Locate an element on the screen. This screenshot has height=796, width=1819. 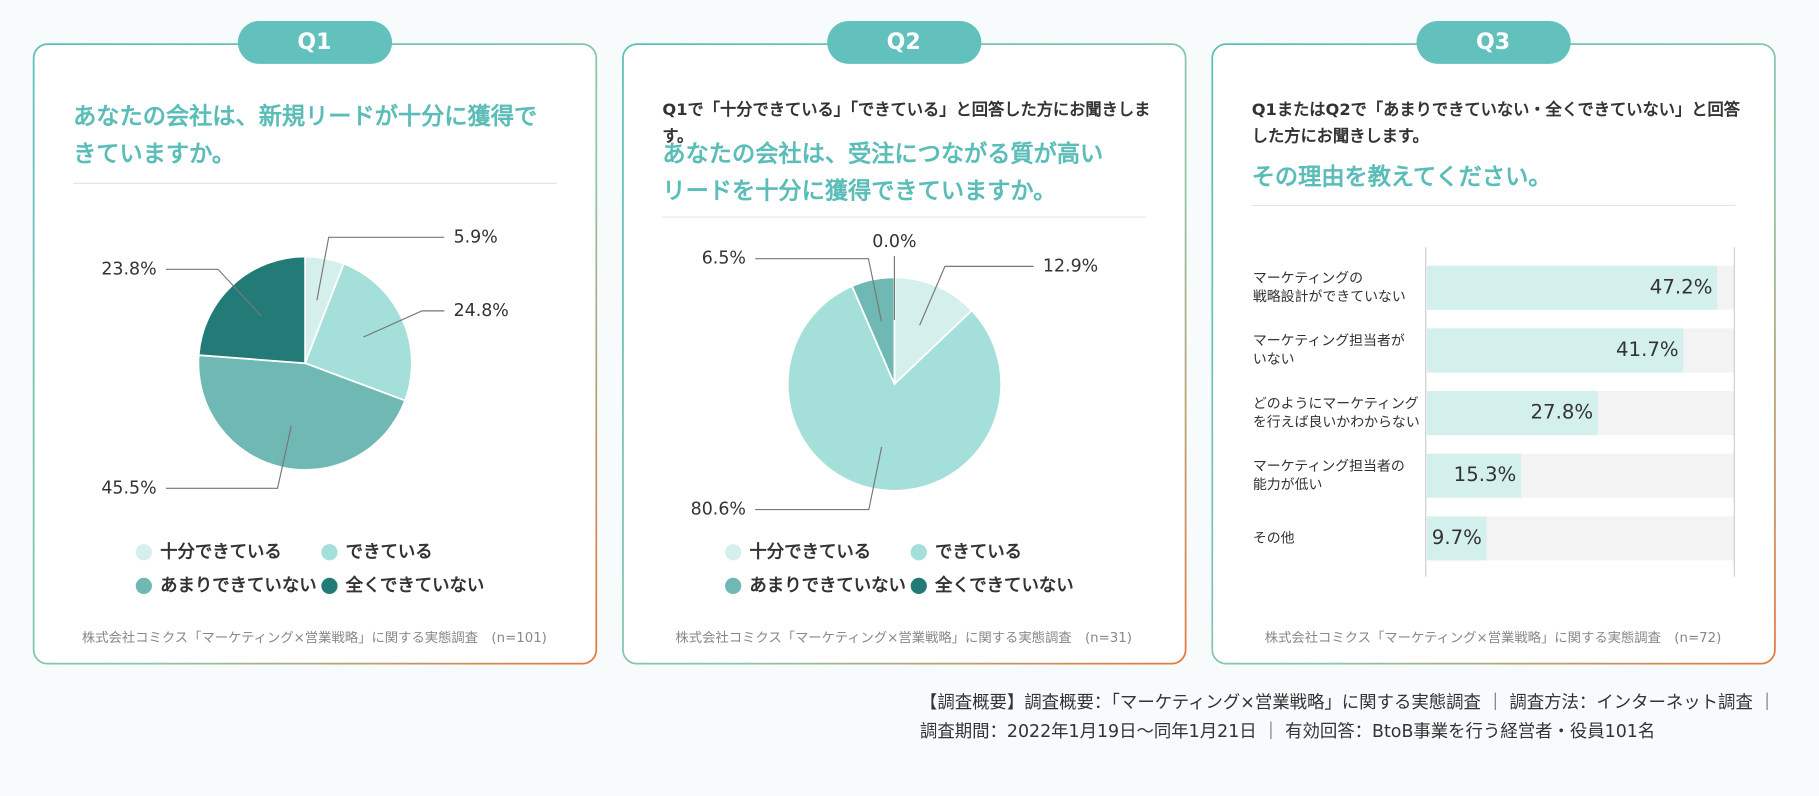
value-label: 27.8% is located at coordinates (1562, 412).